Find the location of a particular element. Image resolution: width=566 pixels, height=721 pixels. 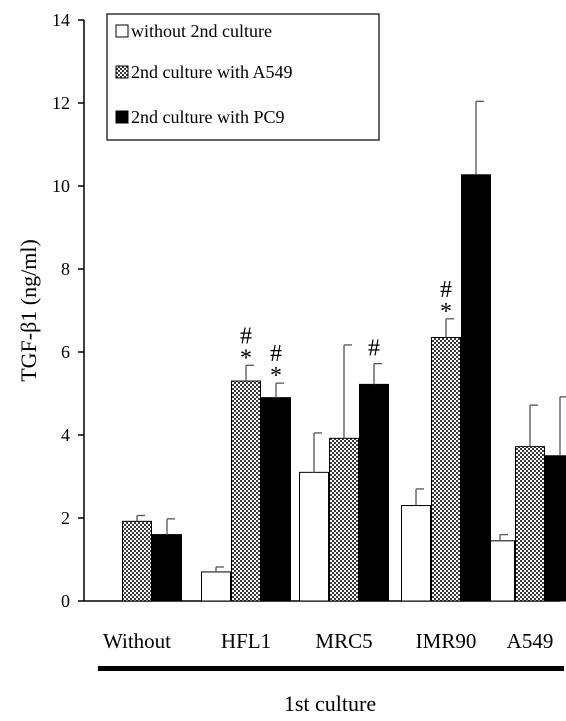

bar-white-mrc5 is located at coordinates (314, 536).